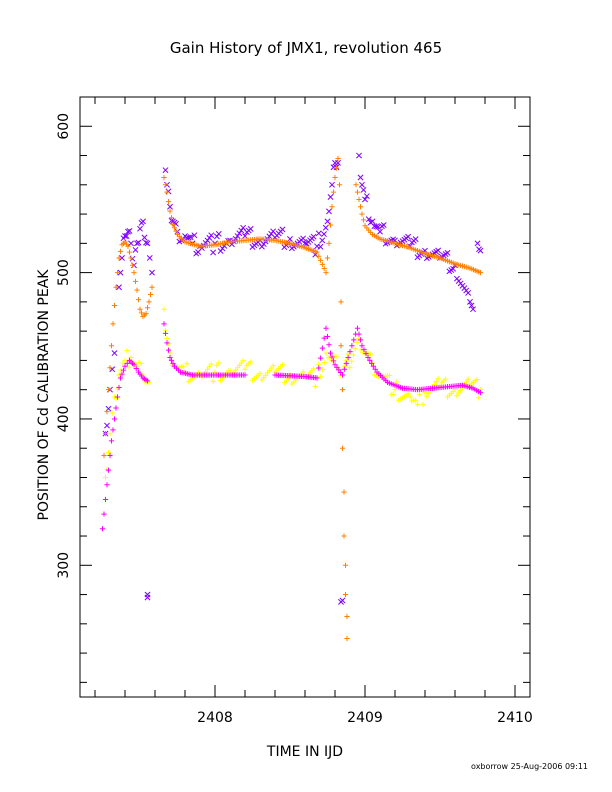  What do you see at coordinates (215, 718) in the screenshot?
I see `x-tick-label: 2408` at bounding box center [215, 718].